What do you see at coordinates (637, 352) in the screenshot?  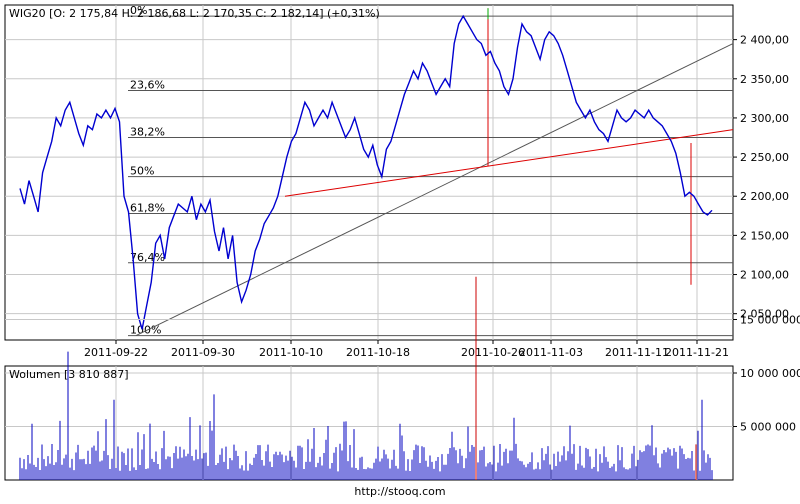 I see `price-x-tick-label: 2011-11-11` at bounding box center [637, 352].